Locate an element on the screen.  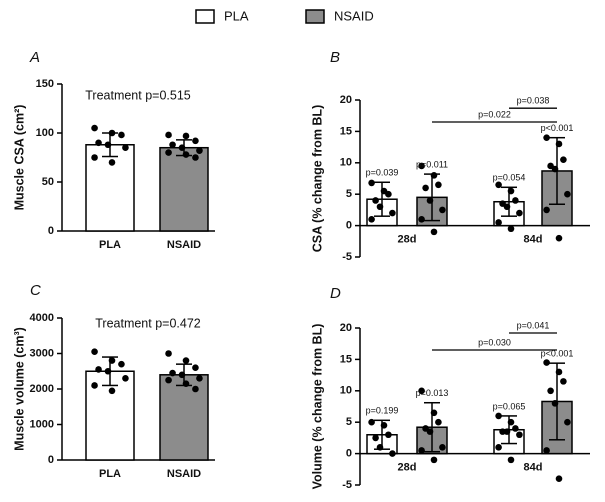
panel-letter: B is located at coordinates (335, 57).